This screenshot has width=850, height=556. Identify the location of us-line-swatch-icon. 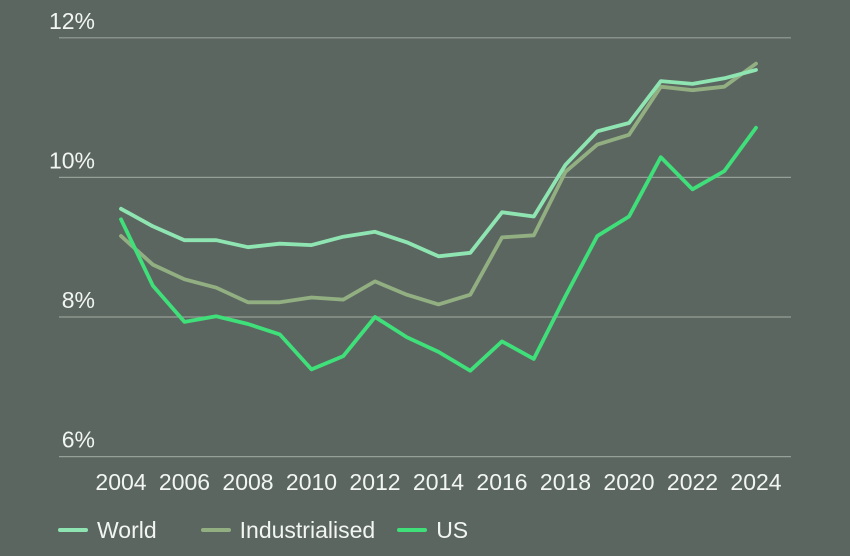
(412, 530).